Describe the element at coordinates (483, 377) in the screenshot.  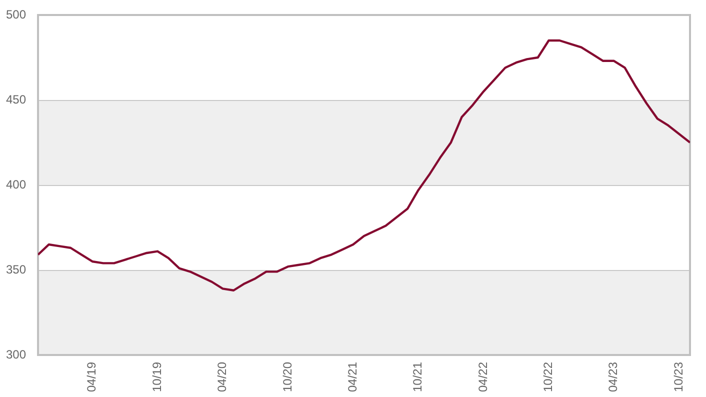
I see `x-tick-label: 04/22` at that location.